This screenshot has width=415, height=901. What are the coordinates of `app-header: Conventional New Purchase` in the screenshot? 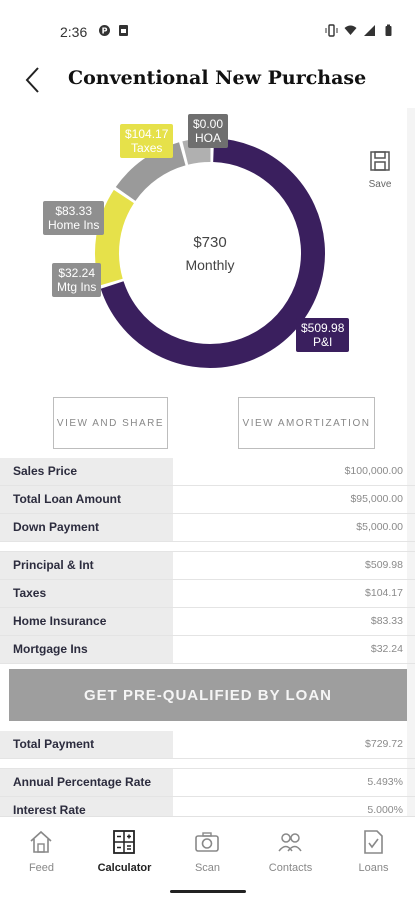 It's located at (207, 80).